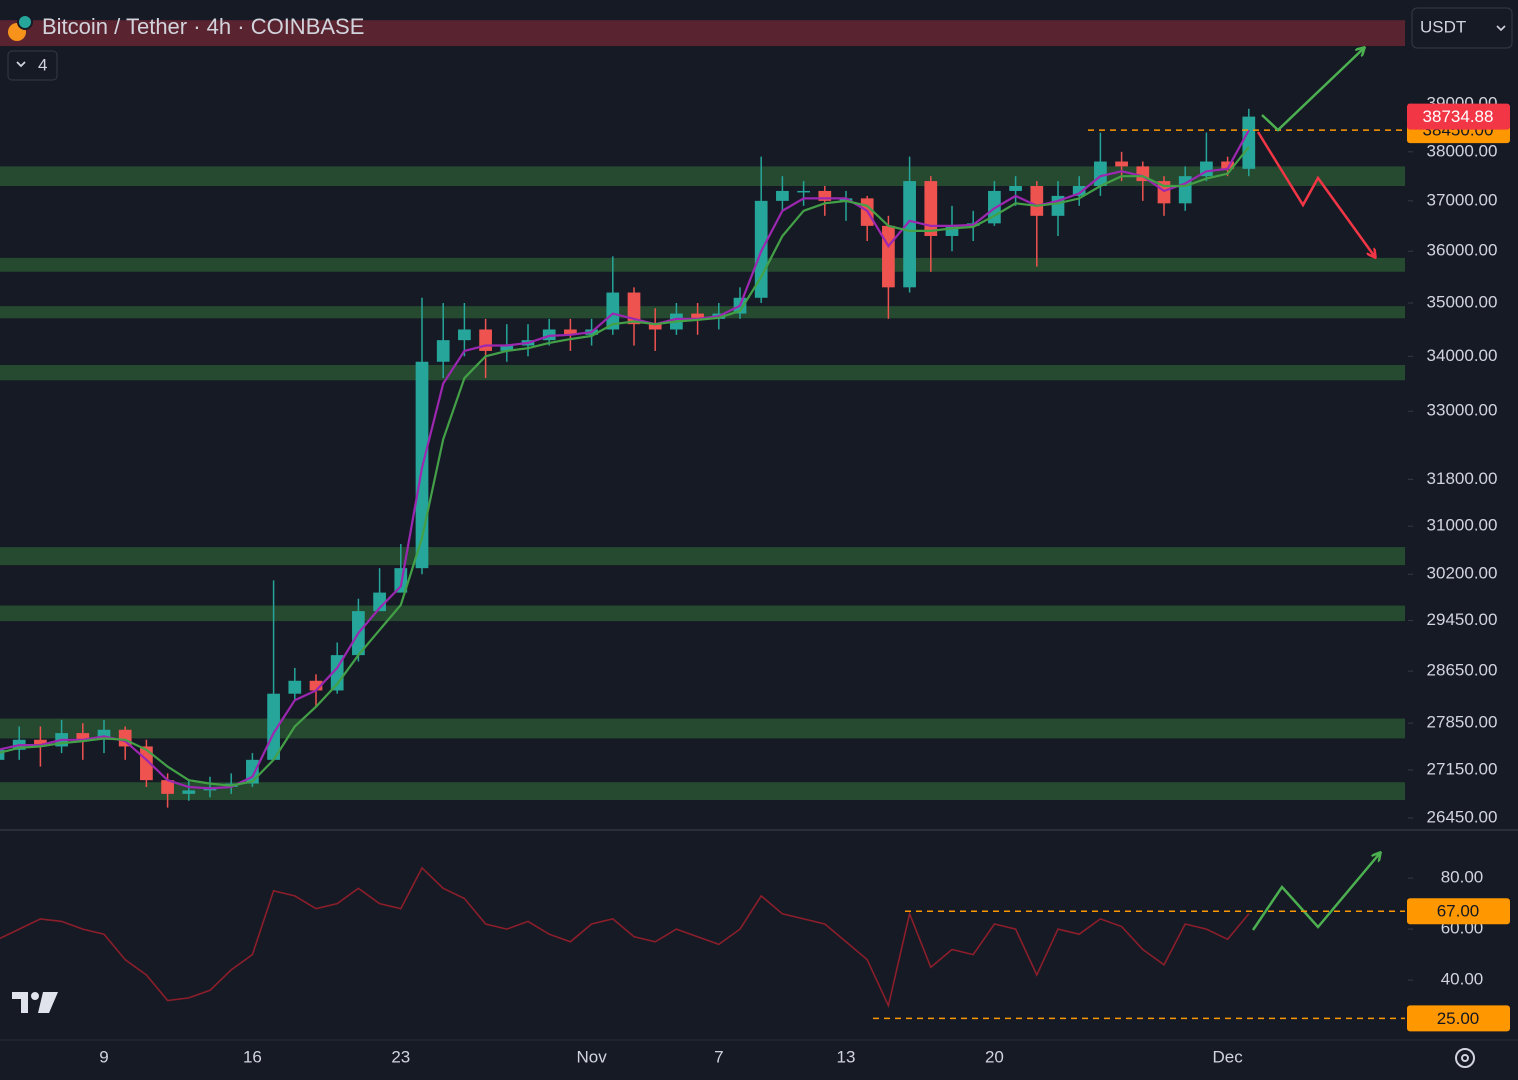  Describe the element at coordinates (1465, 1058) in the screenshot. I see `settings-icon` at that location.